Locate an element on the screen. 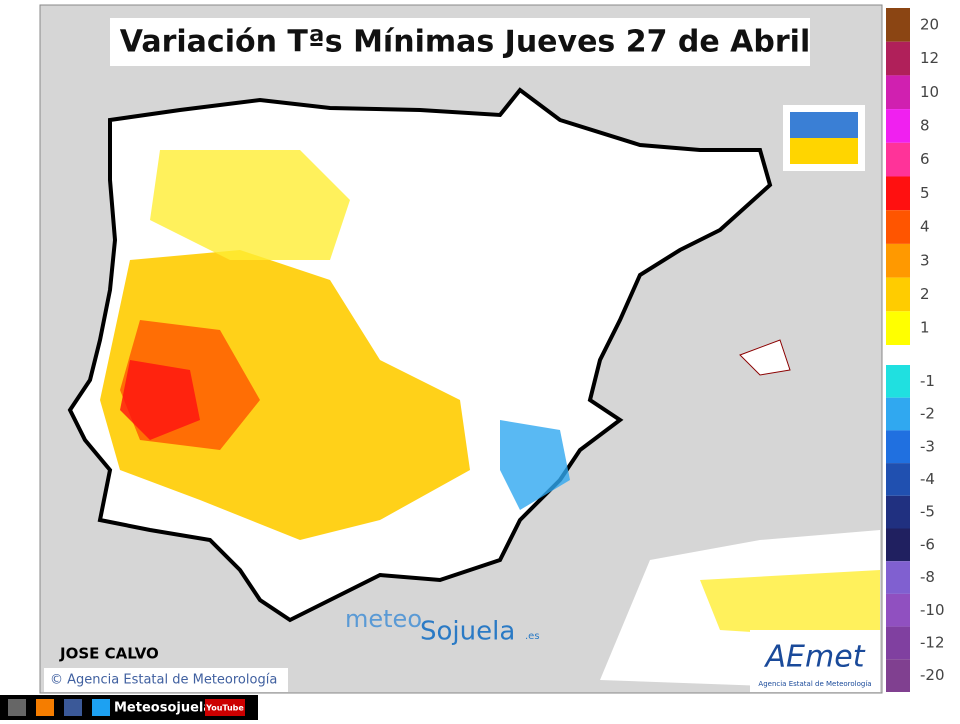  legend-label: -5 is located at coordinates (927, 512).